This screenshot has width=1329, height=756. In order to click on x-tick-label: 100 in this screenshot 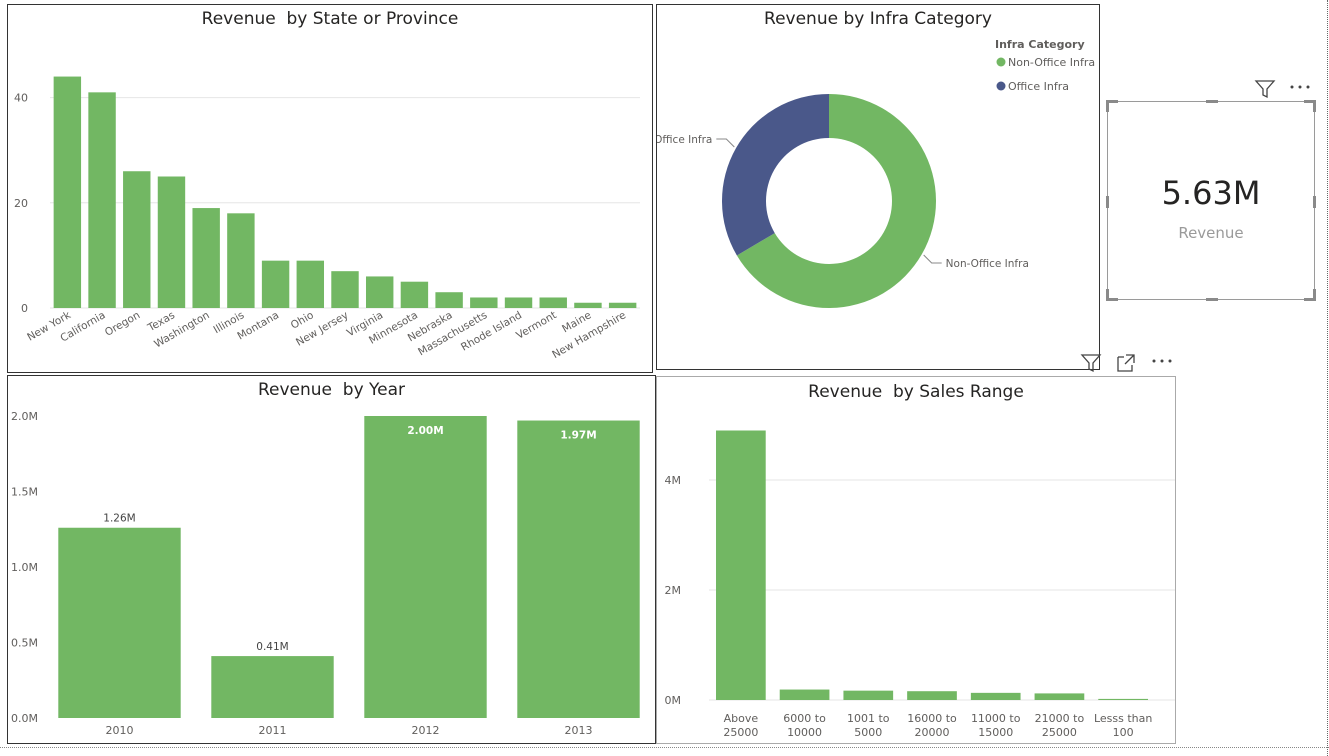, I will do `click(1123, 732)`.